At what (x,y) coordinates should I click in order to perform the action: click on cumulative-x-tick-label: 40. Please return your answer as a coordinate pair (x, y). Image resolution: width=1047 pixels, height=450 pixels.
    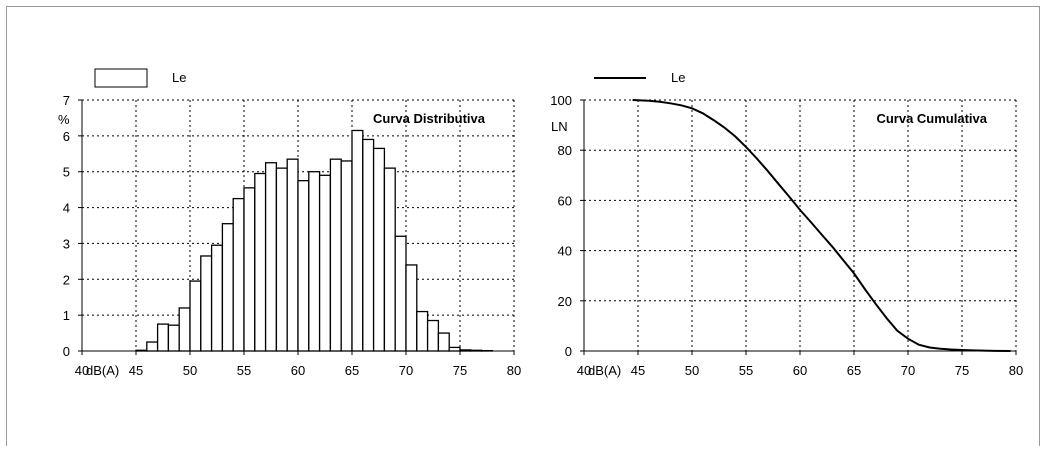
    Looking at the image, I should click on (584, 370).